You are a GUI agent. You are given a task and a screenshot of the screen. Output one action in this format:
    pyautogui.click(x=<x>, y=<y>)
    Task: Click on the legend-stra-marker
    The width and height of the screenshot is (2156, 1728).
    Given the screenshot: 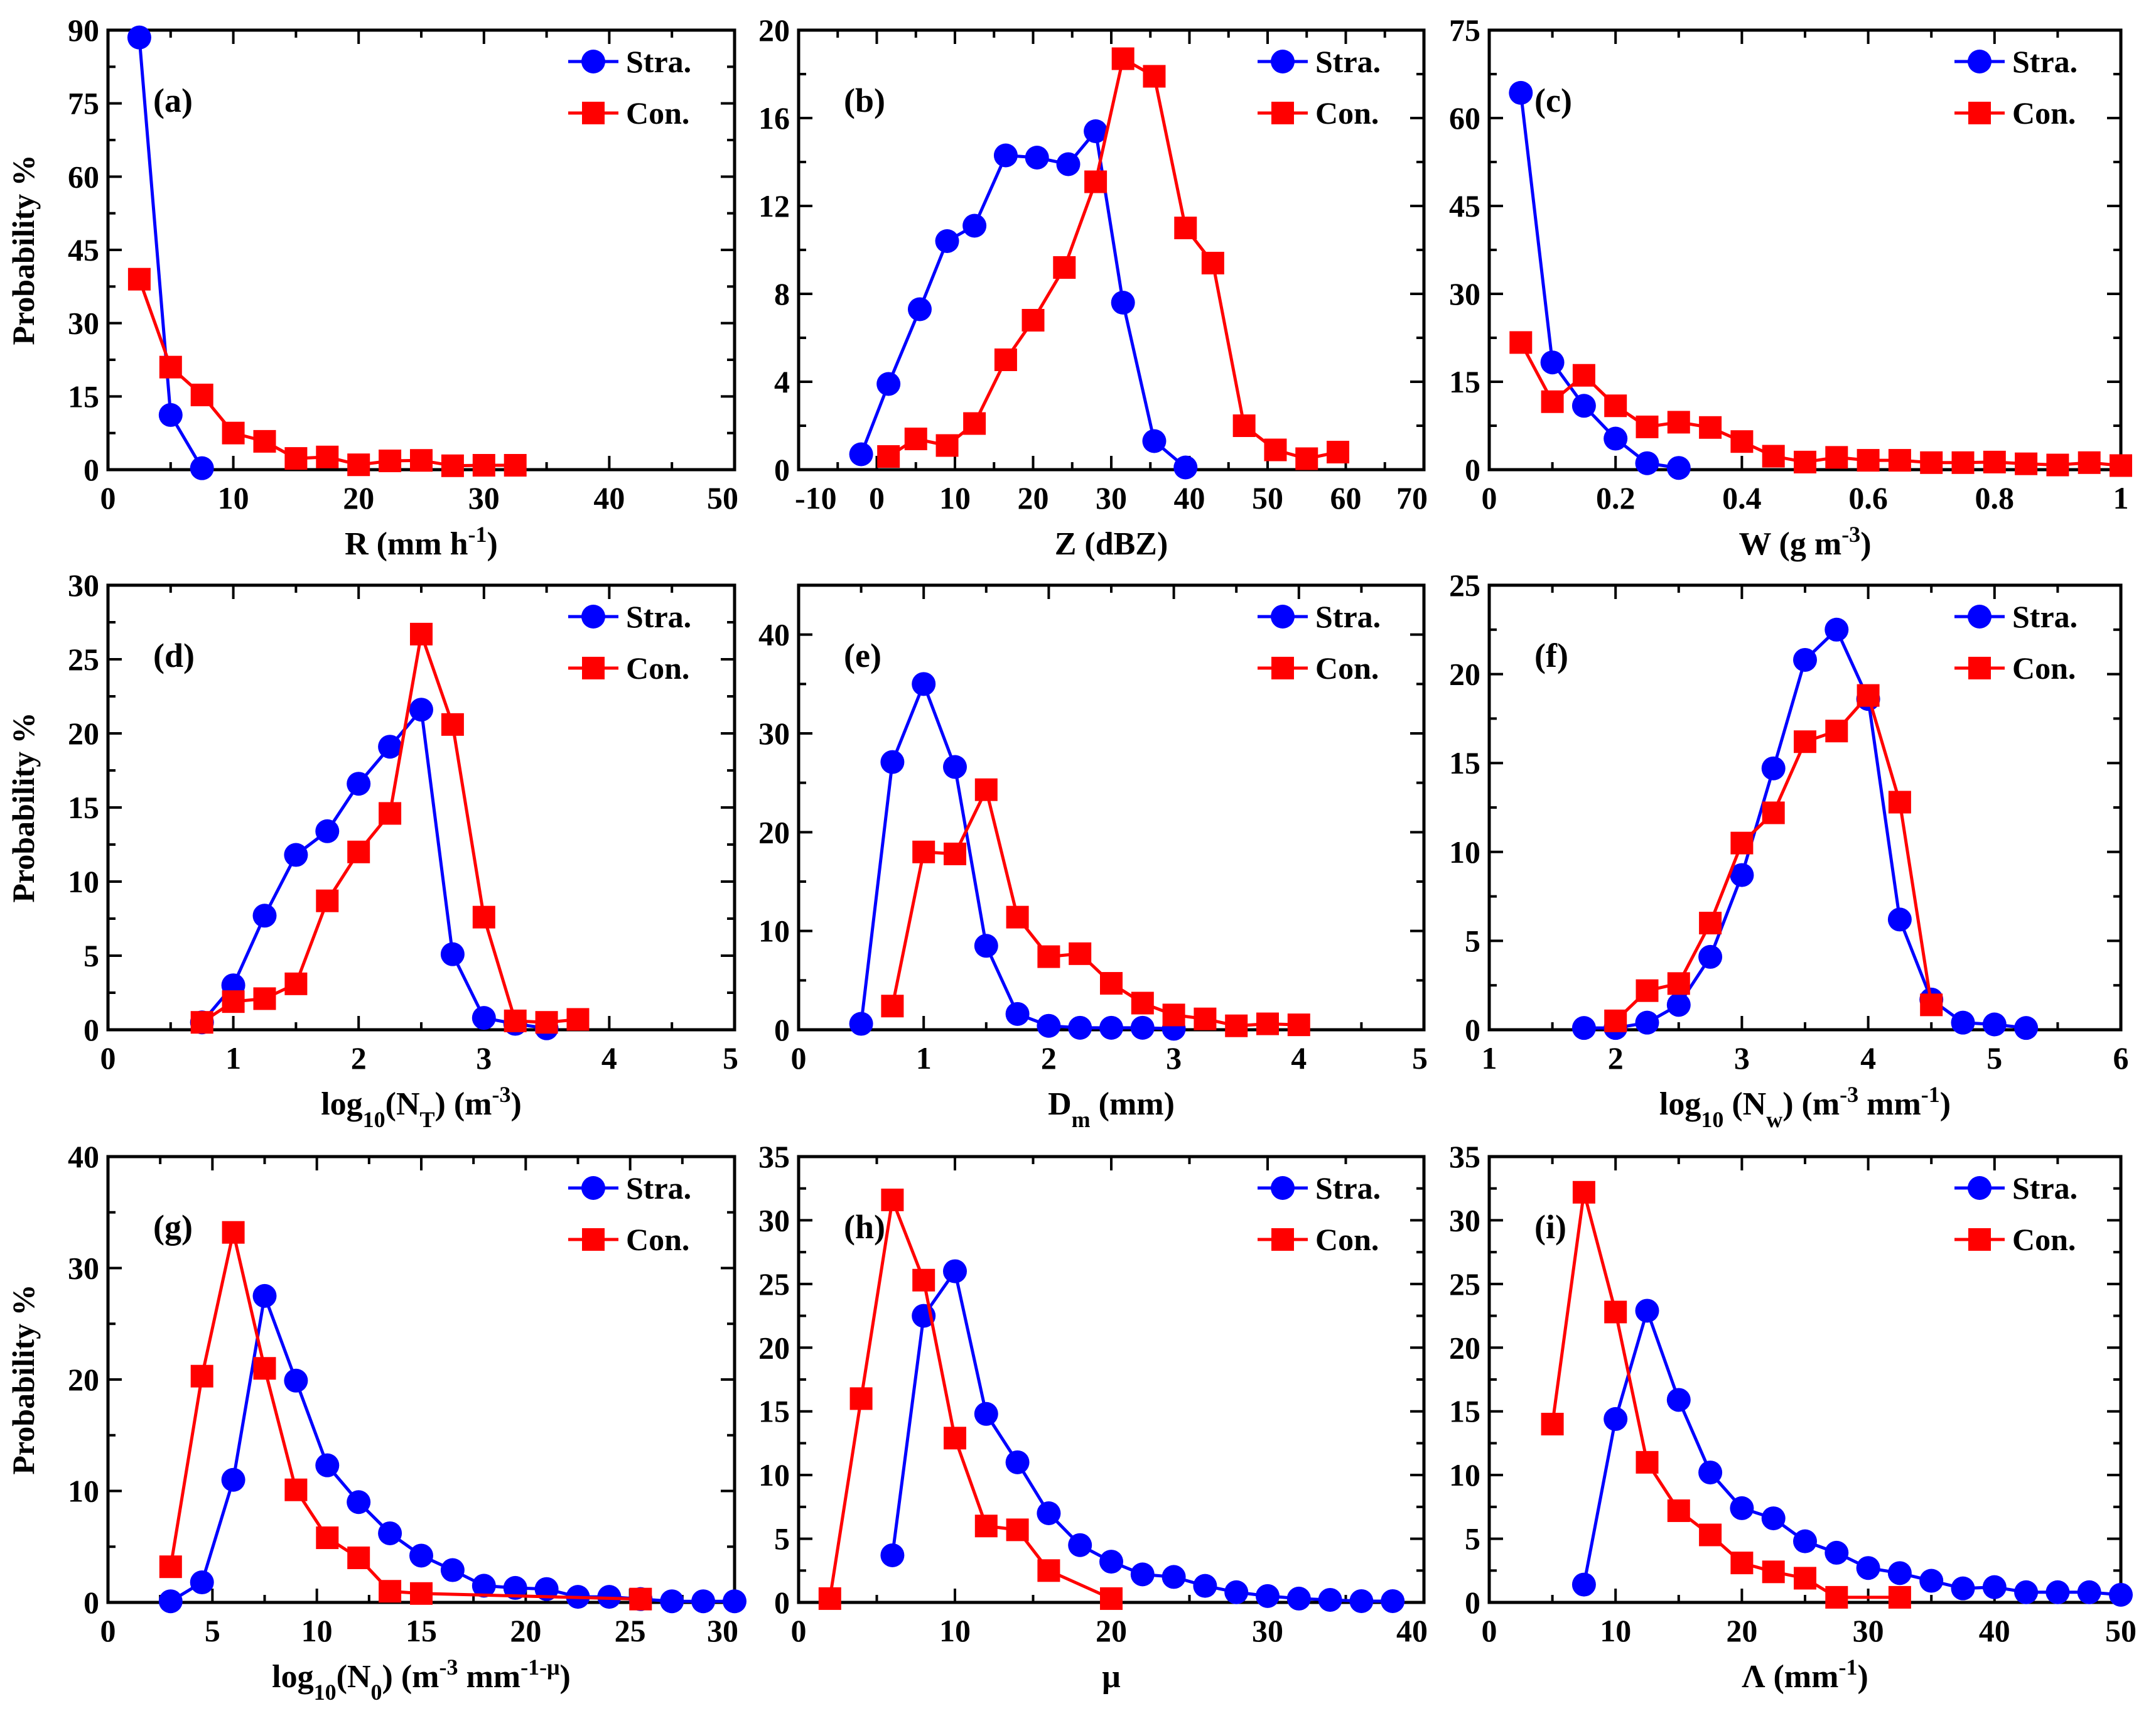 What is the action you would take?
    pyautogui.click(x=593, y=1188)
    